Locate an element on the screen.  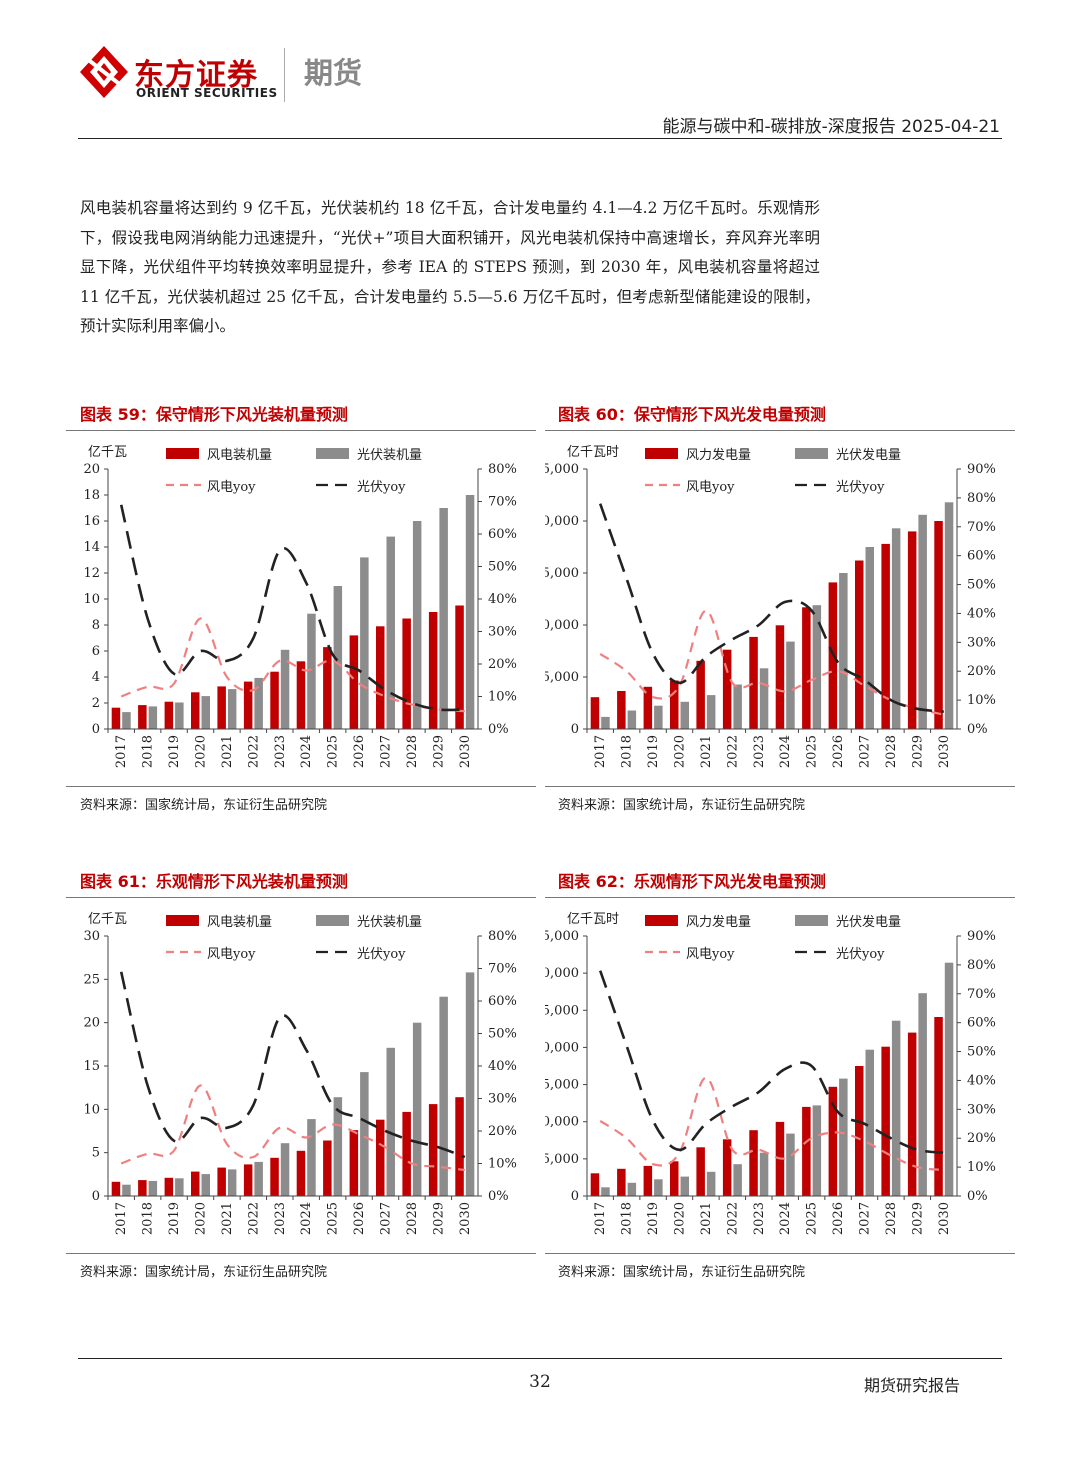
legend-label: 风力发电量 is located at coordinates (718, 922).